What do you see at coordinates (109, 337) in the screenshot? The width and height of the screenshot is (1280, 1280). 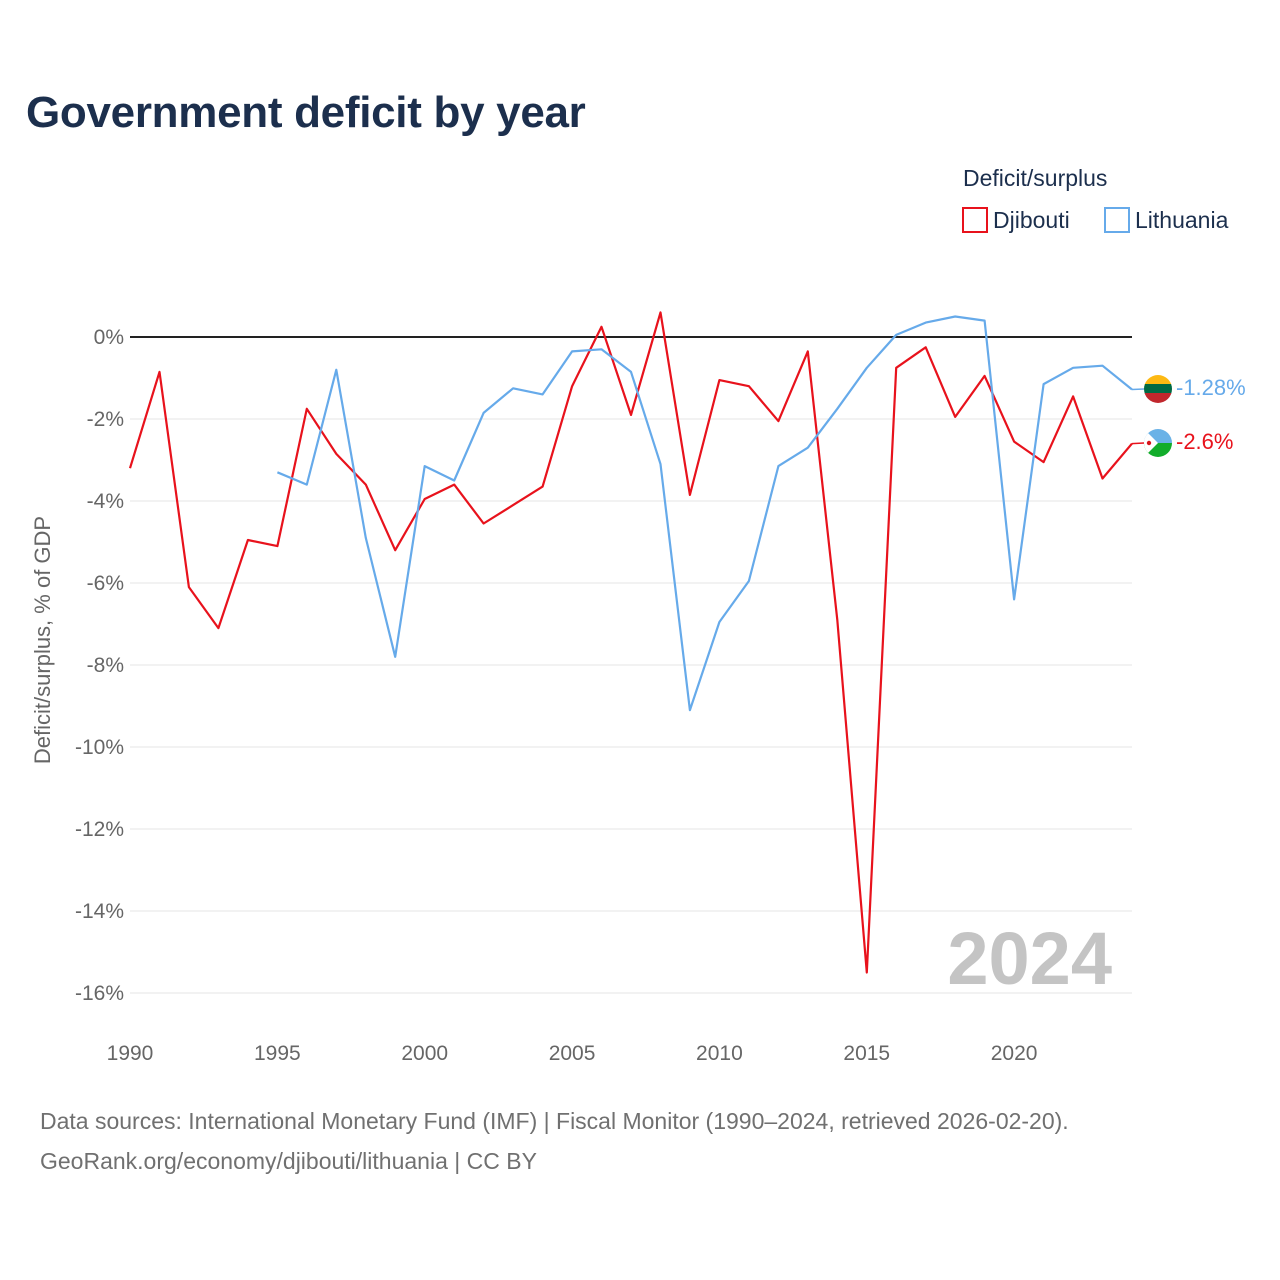 I see `y-tick-label: 0%` at bounding box center [109, 337].